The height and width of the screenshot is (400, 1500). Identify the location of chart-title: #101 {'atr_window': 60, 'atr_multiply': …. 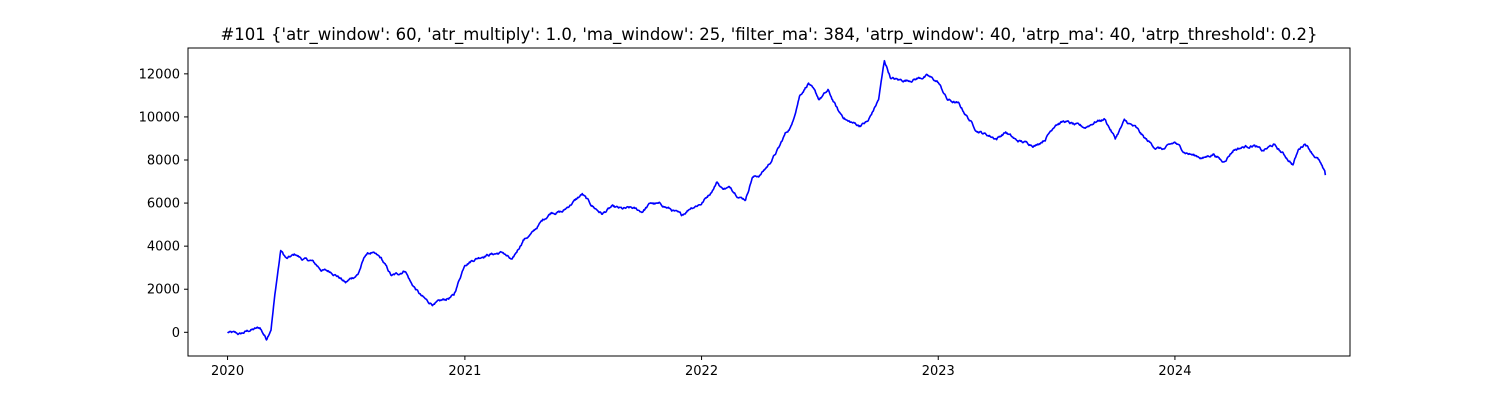
(768, 35).